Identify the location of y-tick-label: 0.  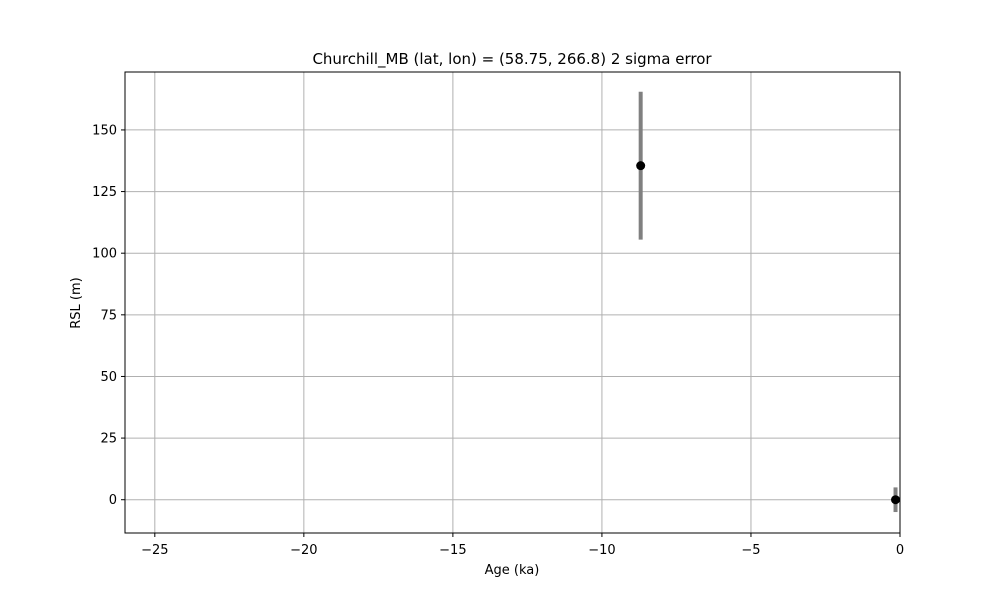
(113, 500).